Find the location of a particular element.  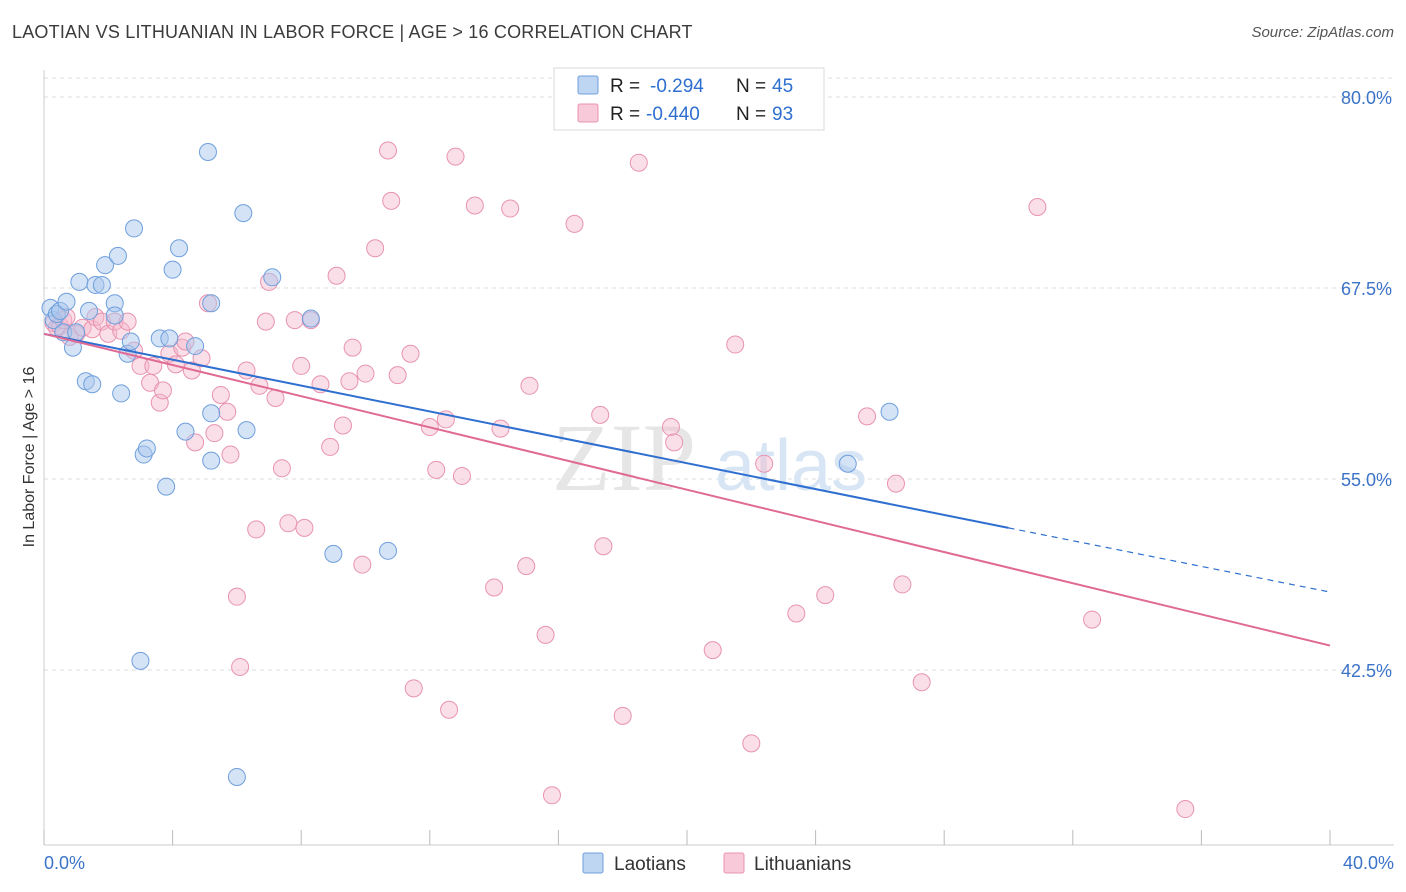

laotians-trend-extension is located at coordinates (1169, 560).